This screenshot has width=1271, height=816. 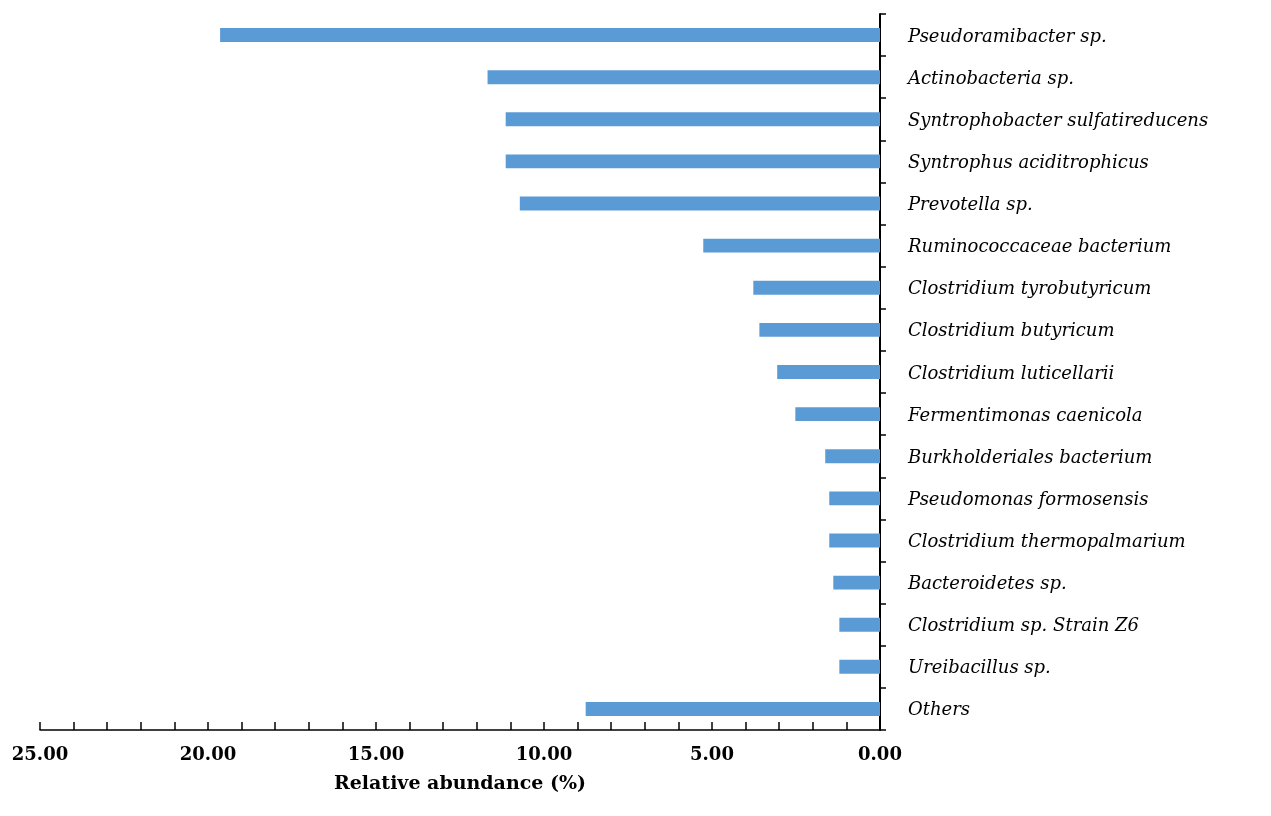 I want to click on y-tick-label: Clostridium luticellarii, so click(x=1011, y=372).